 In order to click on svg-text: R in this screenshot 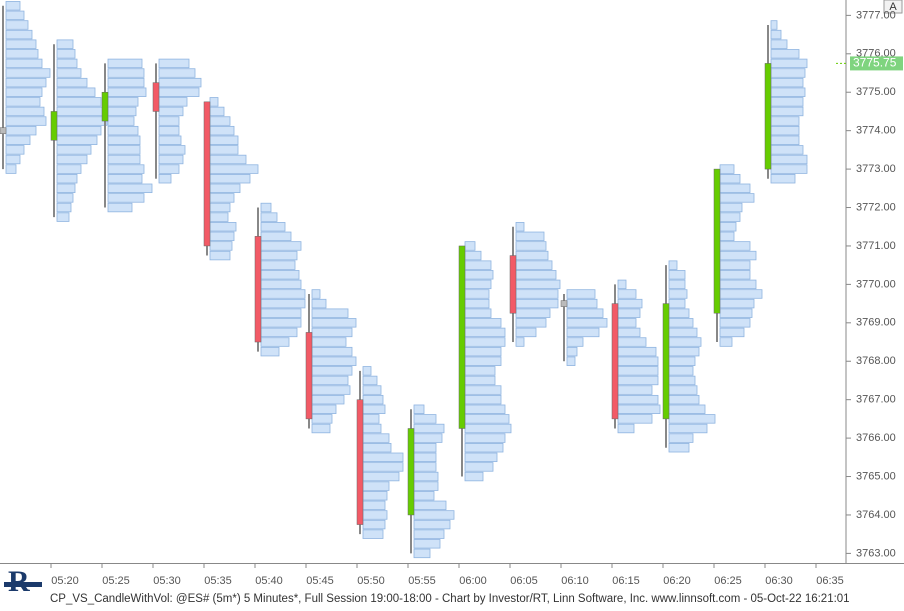, I will do `click(19, 581)`.